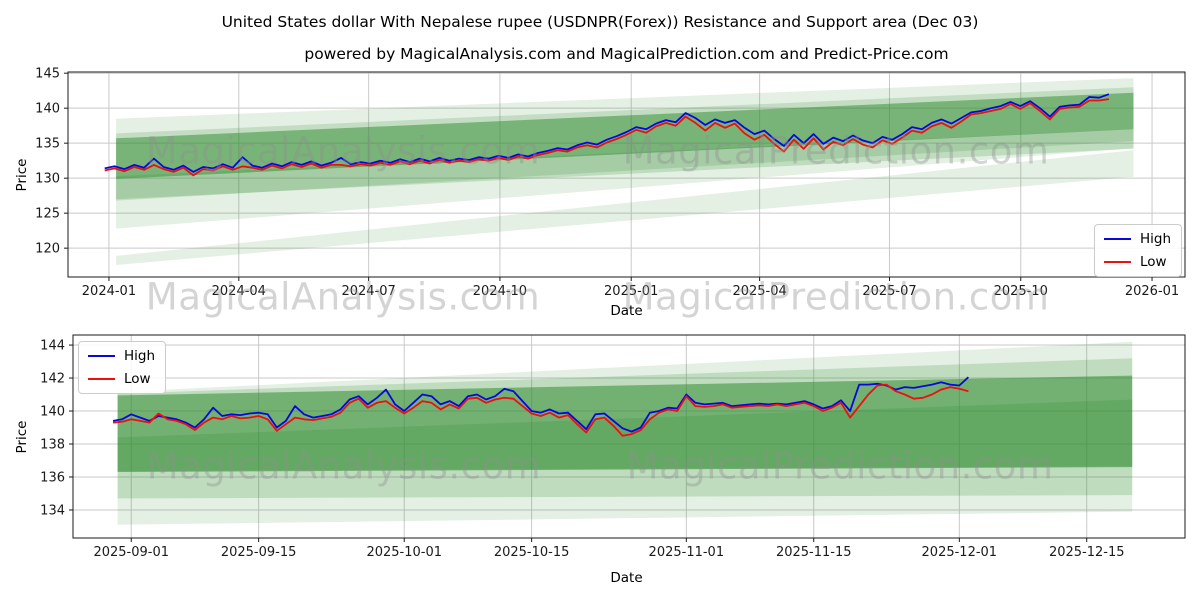  Describe the element at coordinates (840, 466) in the screenshot. I see `watermark-prediction-bottom: MagicalPrediction.com` at that location.